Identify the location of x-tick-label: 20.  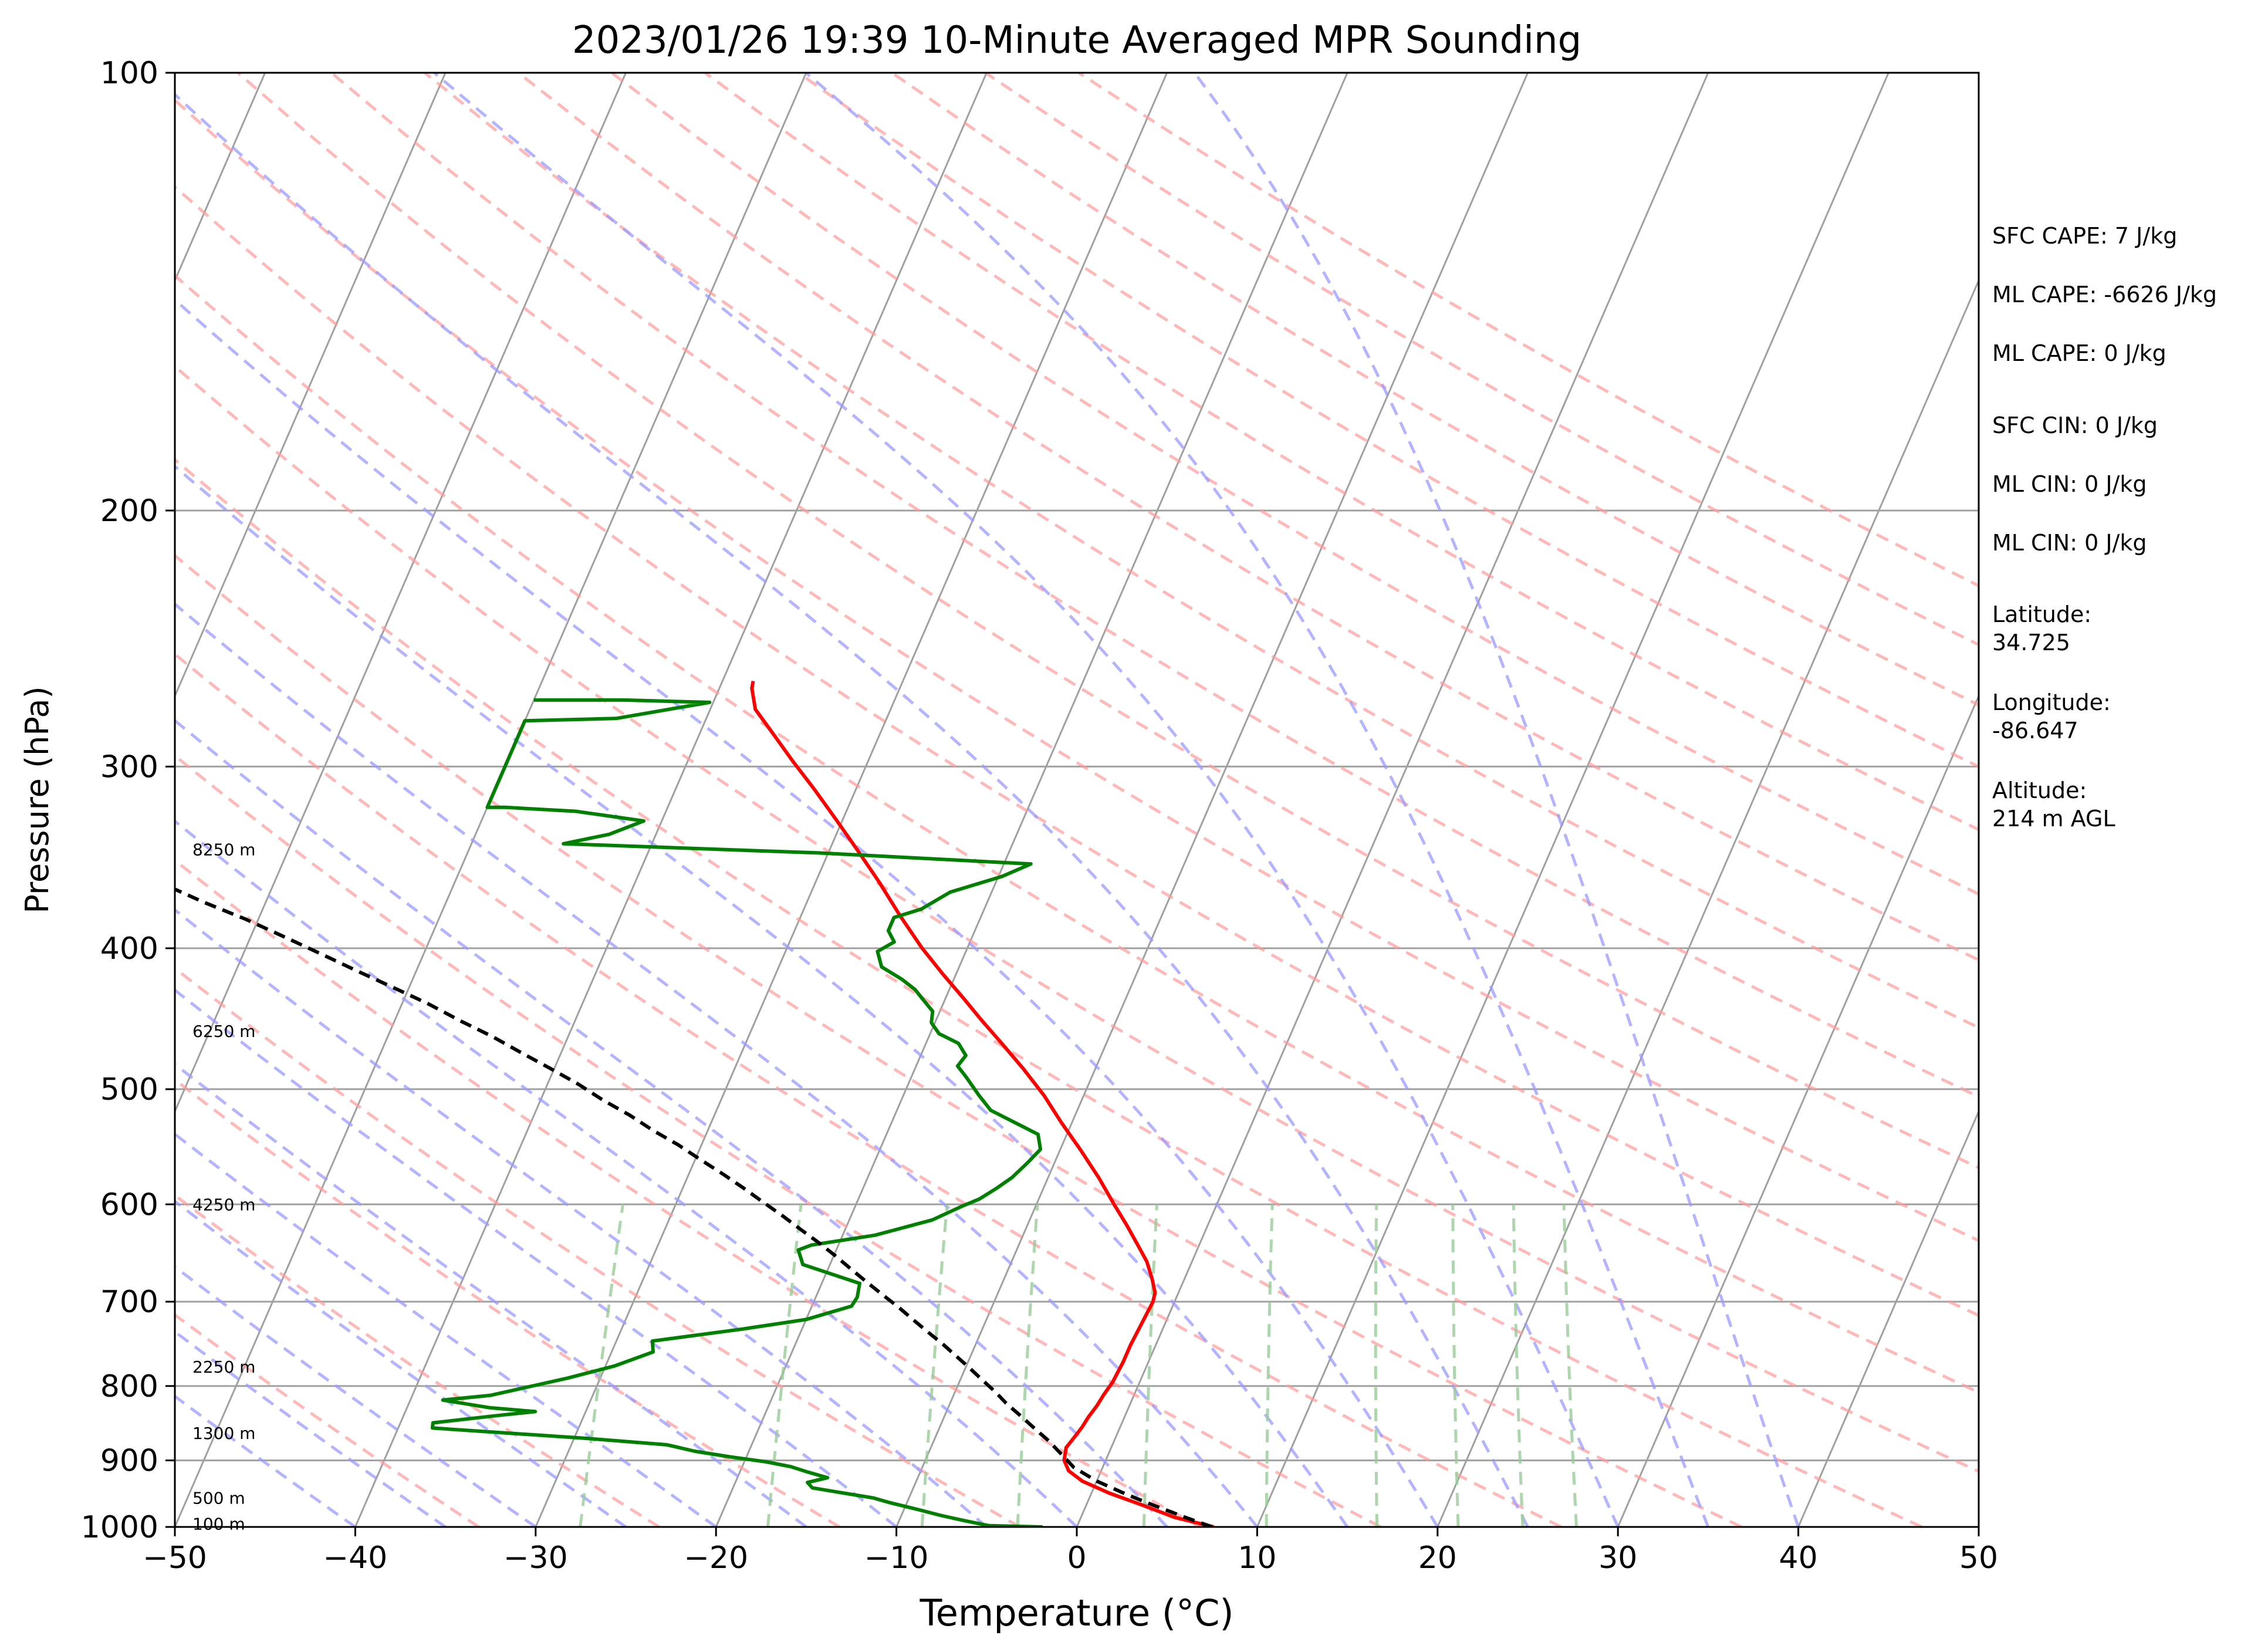
(1437, 1558).